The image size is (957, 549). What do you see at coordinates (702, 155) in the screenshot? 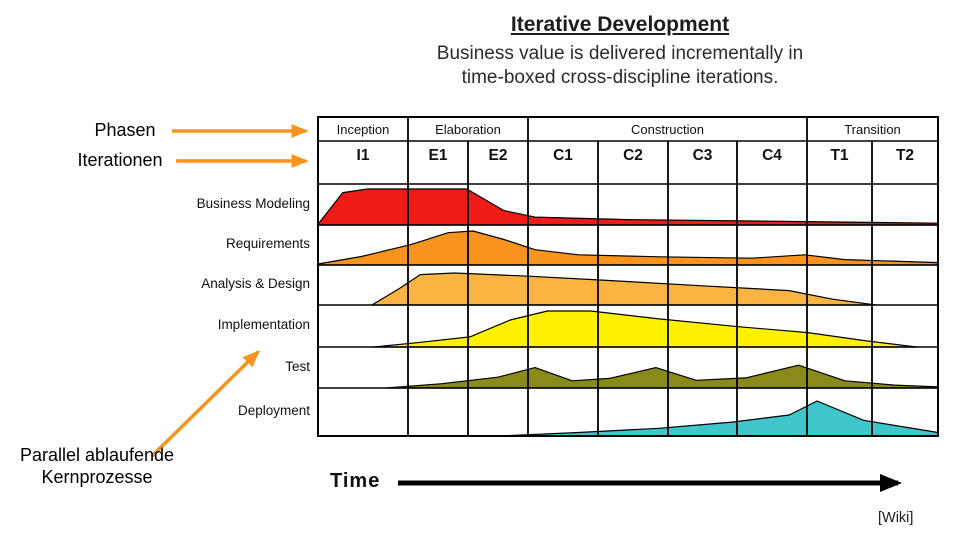
I see `iteration-cell-C3: C3` at bounding box center [702, 155].